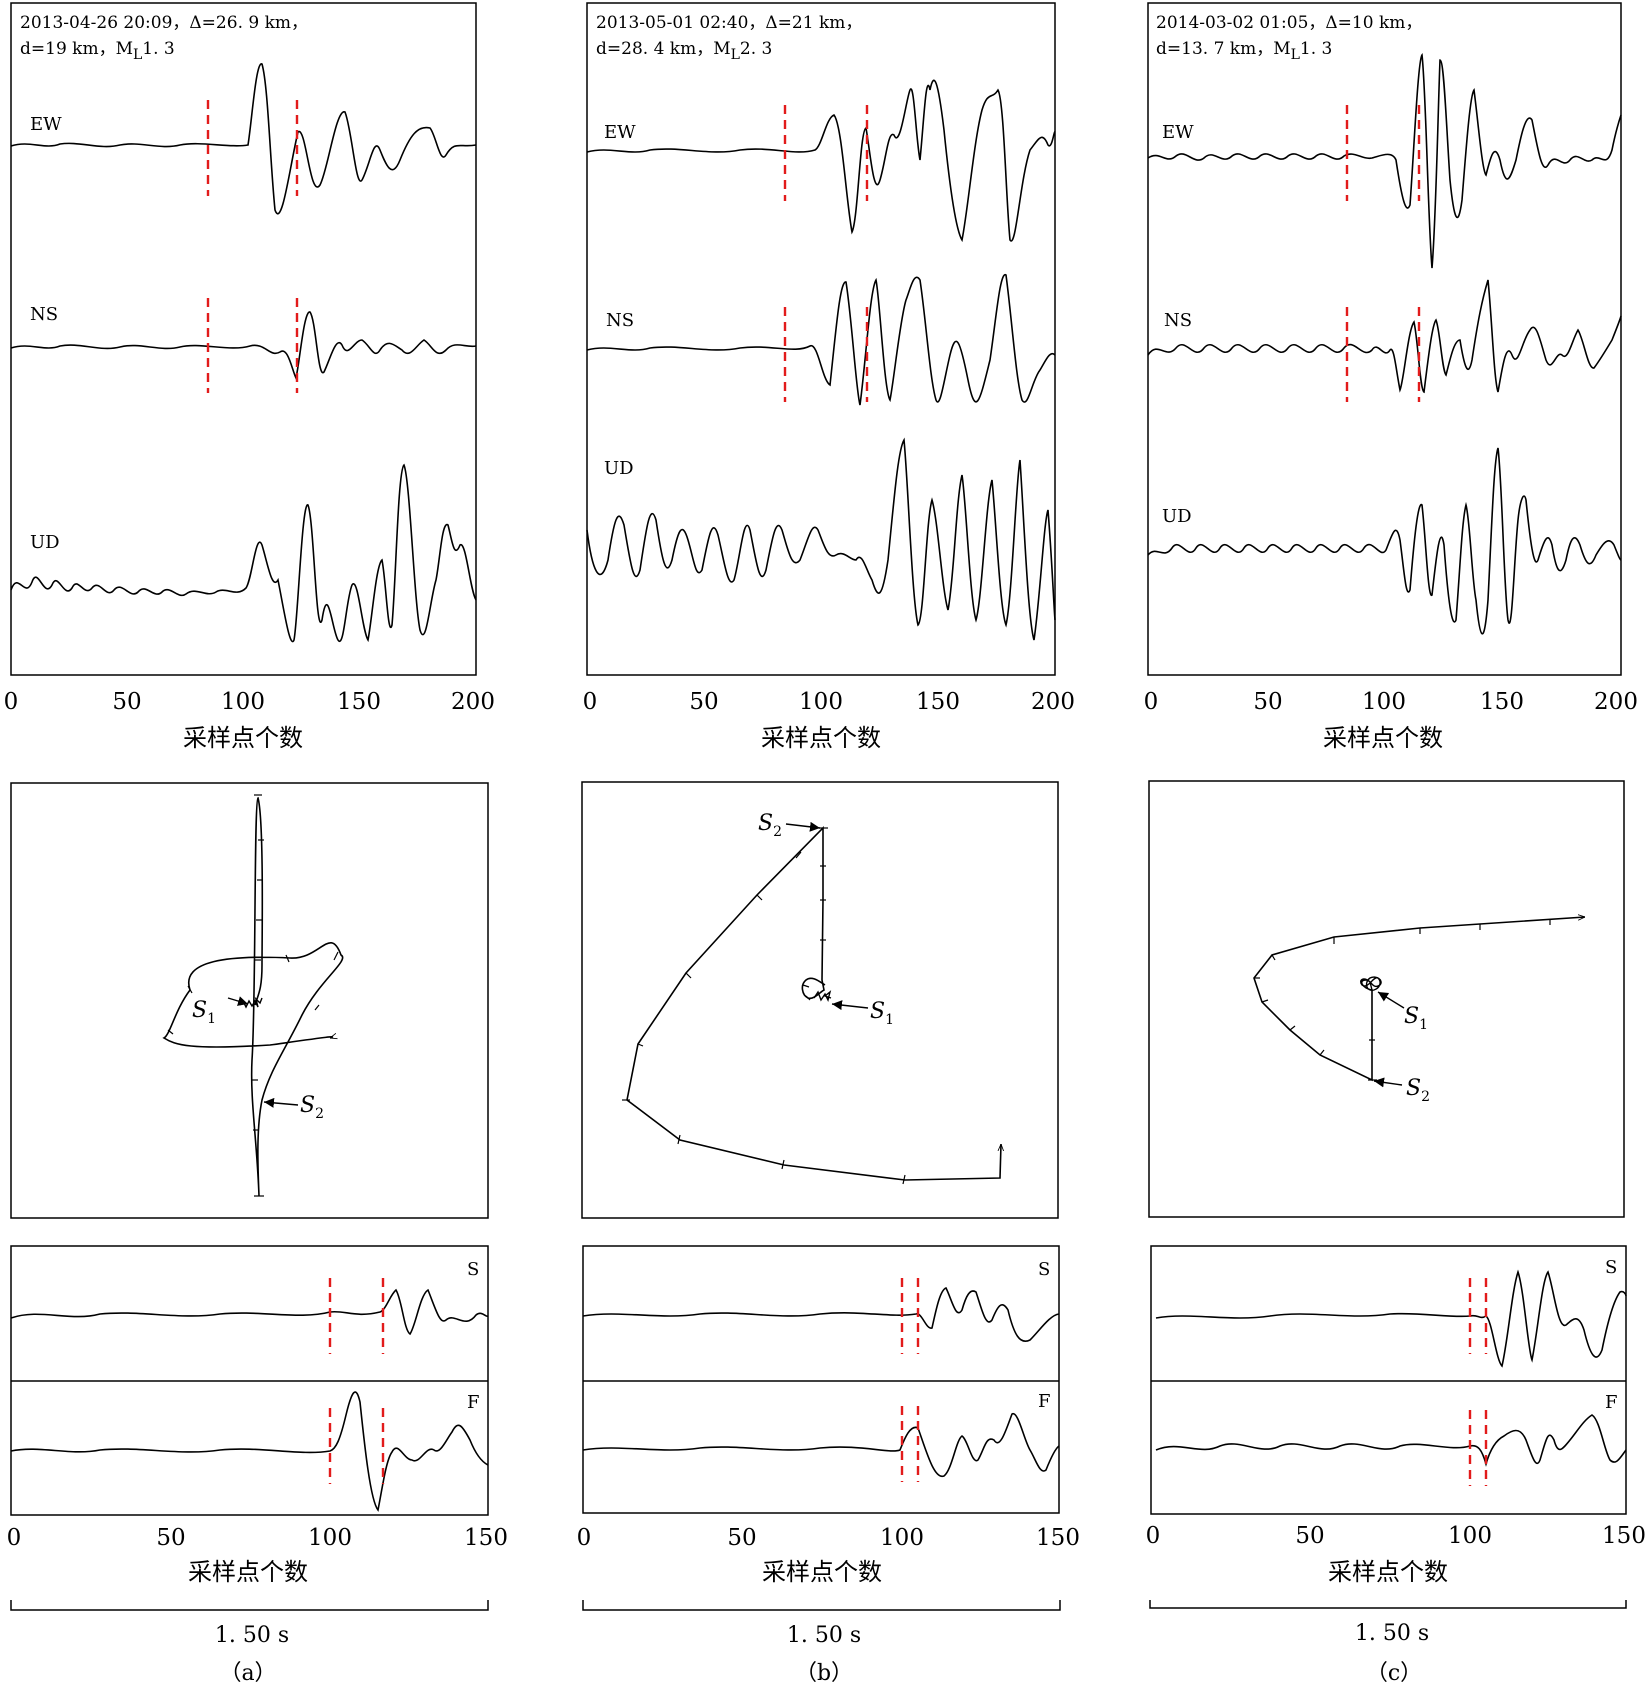 This screenshot has width=1646, height=1686. I want to click on event-header-line1: 2013-04-26 20:09，Δ=26. 9 km，, so click(164, 23).